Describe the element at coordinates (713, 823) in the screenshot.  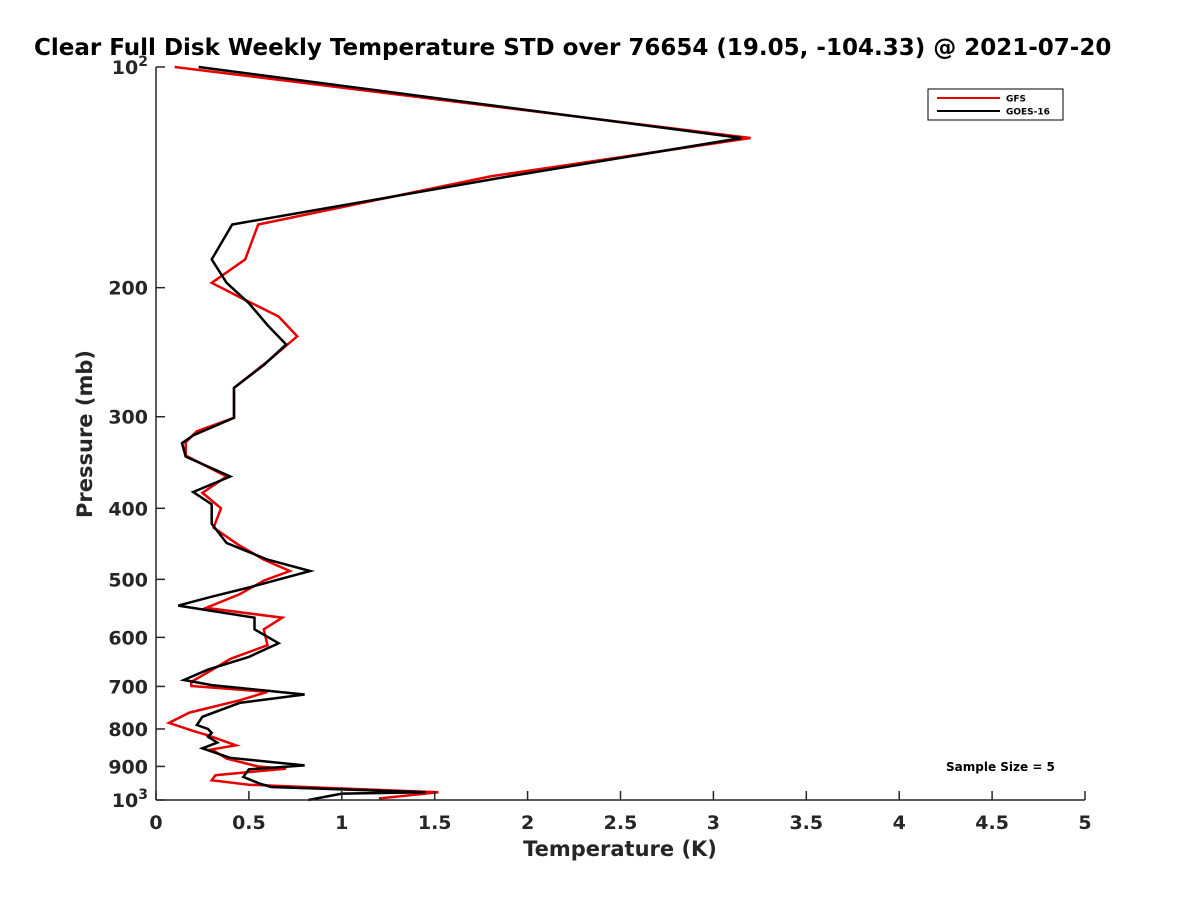
I see `x-tick-label: 3` at that location.